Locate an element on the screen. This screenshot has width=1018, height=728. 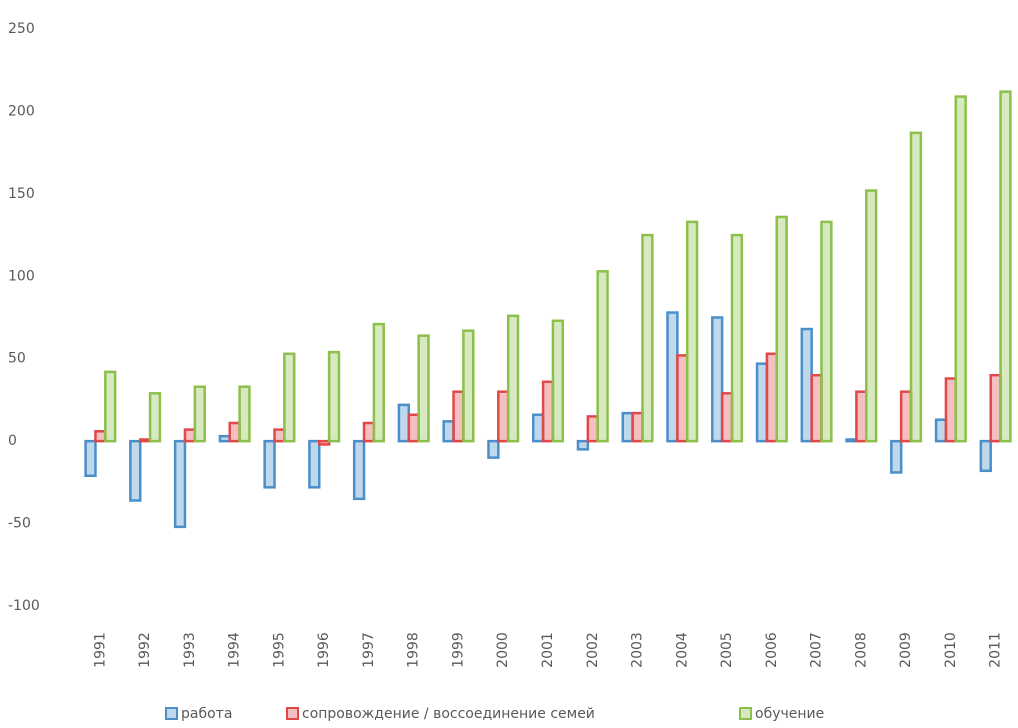
x-tick-label: 2003 is located at coordinates (638, 650).